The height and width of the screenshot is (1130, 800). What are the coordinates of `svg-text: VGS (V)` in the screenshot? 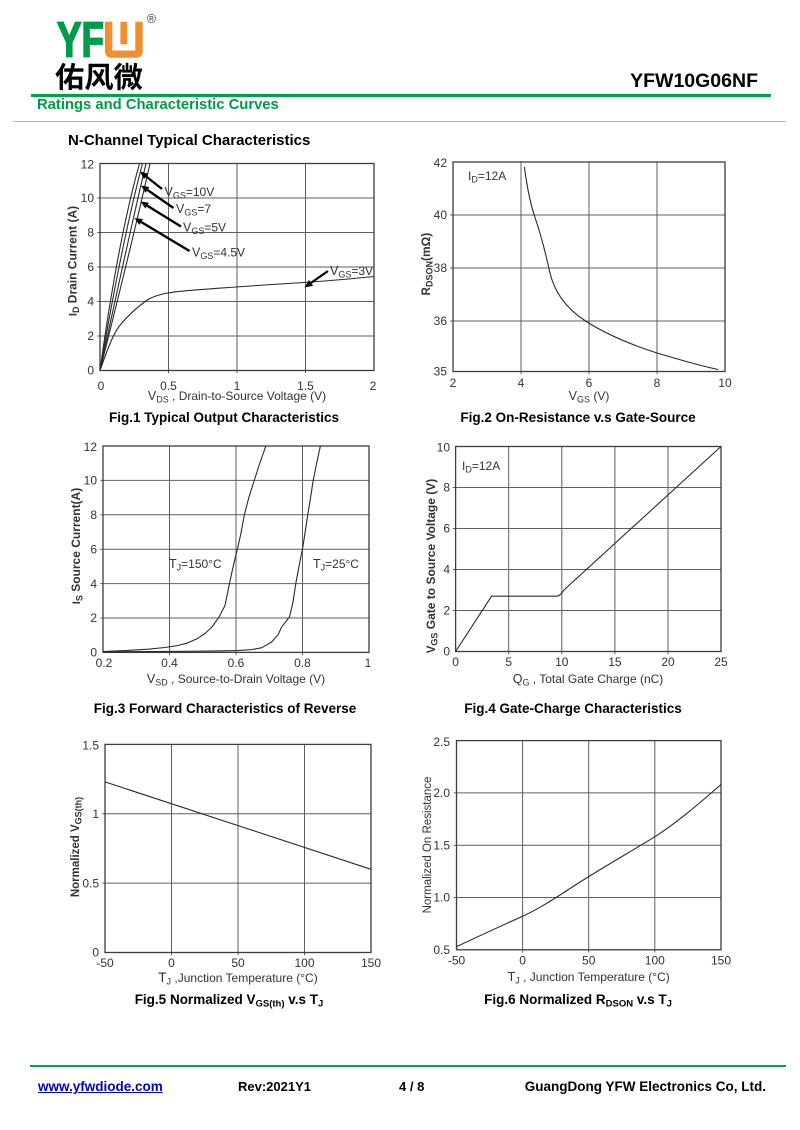 It's located at (589, 397).